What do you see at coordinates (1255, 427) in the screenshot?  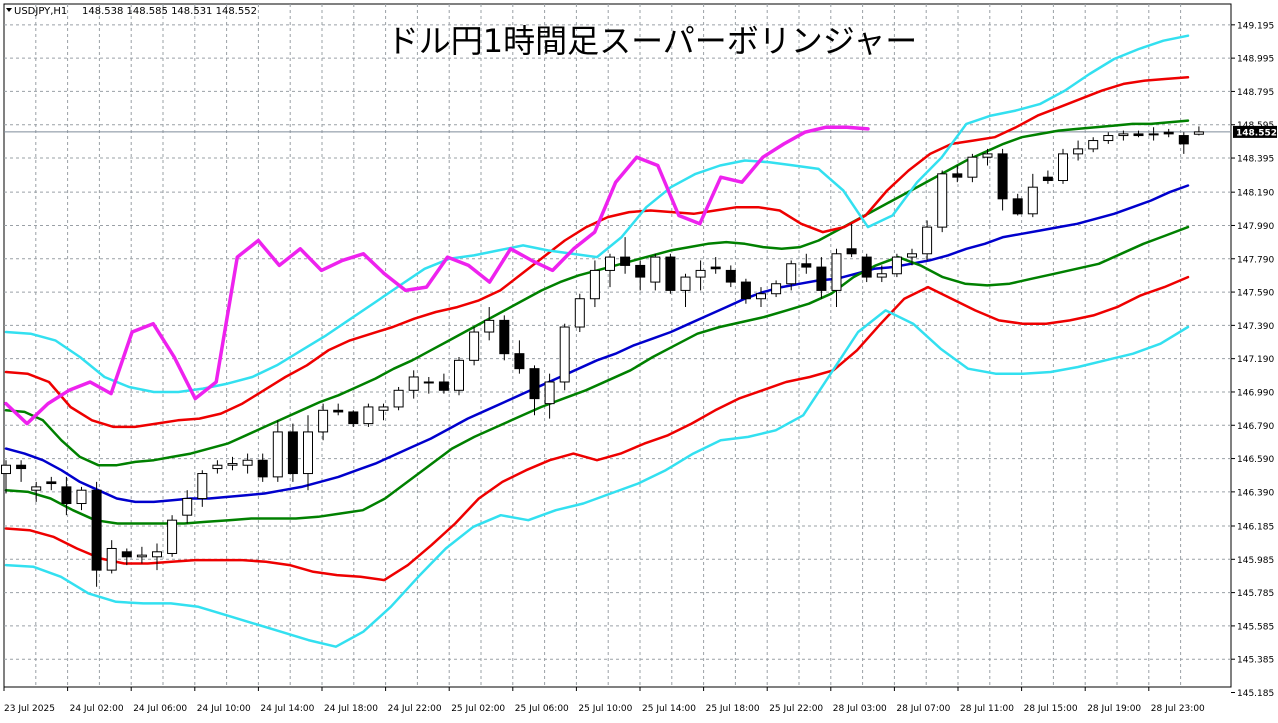 I see `price-tick-label: 146.790` at bounding box center [1255, 427].